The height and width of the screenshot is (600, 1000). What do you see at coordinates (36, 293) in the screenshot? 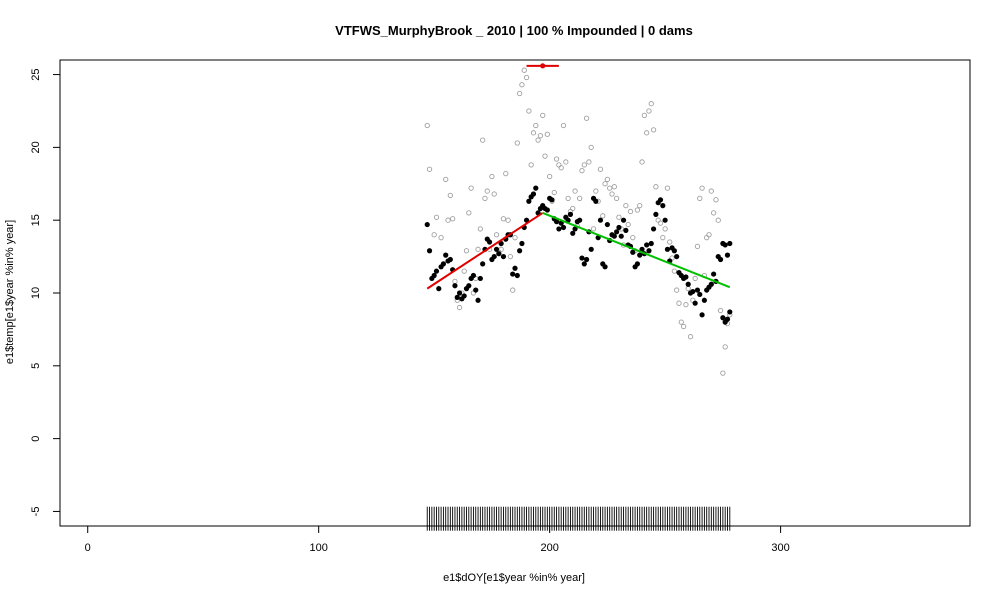
I see `y-tick-label: 10` at bounding box center [36, 293].